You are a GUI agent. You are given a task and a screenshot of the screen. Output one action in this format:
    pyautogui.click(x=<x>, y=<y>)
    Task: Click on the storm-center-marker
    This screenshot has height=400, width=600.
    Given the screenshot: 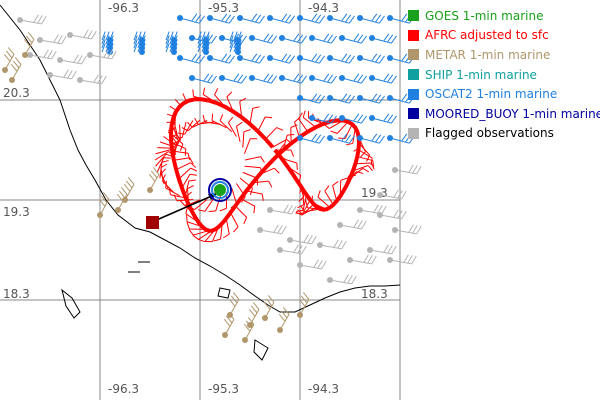 What is the action you would take?
    pyautogui.click(x=220, y=190)
    